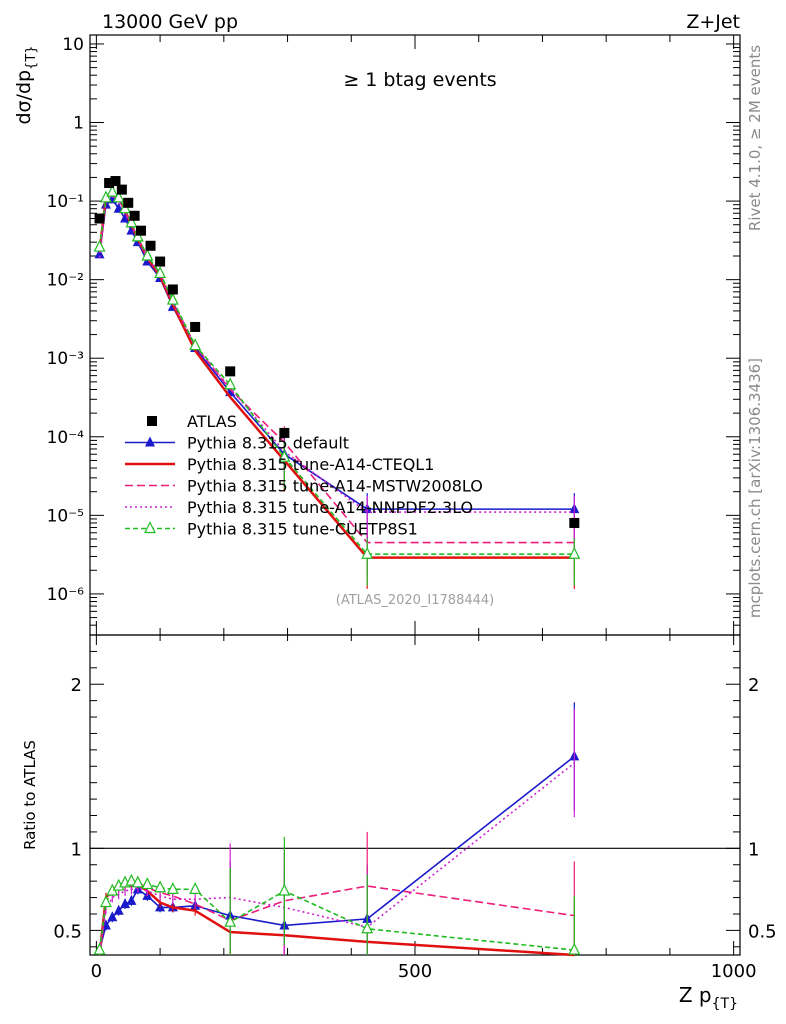 The width and height of the screenshot is (786, 1024). Describe the element at coordinates (302, 529) in the screenshot. I see `legend-label-4: Pythia 8.315 tune-CUETP8S1` at that location.